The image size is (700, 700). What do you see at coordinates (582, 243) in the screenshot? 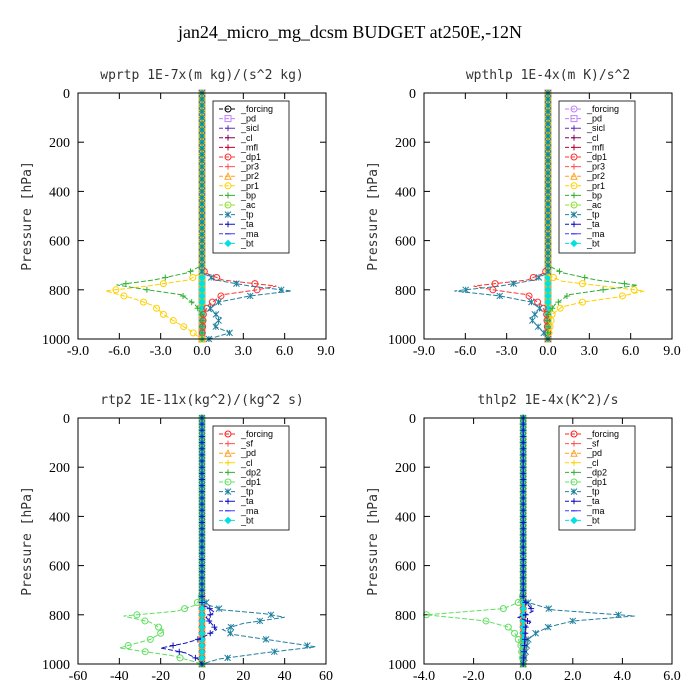
I see `legend-item: _bt` at bounding box center [582, 243].